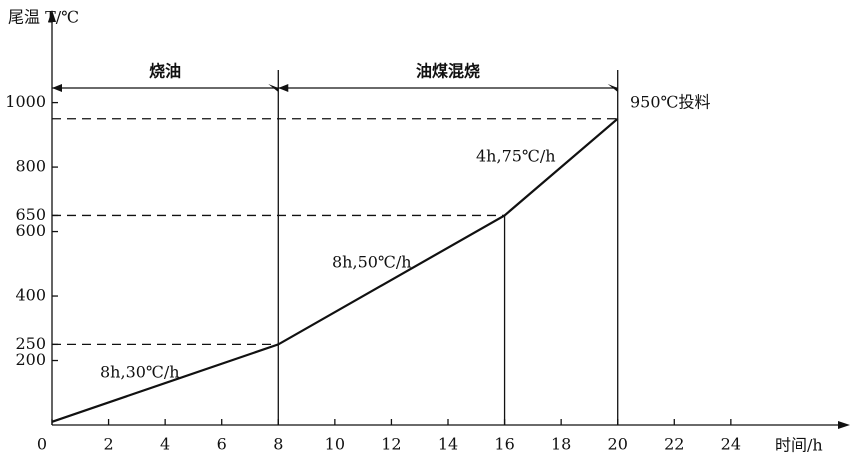 The image size is (853, 461). What do you see at coordinates (165, 444) in the screenshot?
I see `x-tick-label: 4` at bounding box center [165, 444].